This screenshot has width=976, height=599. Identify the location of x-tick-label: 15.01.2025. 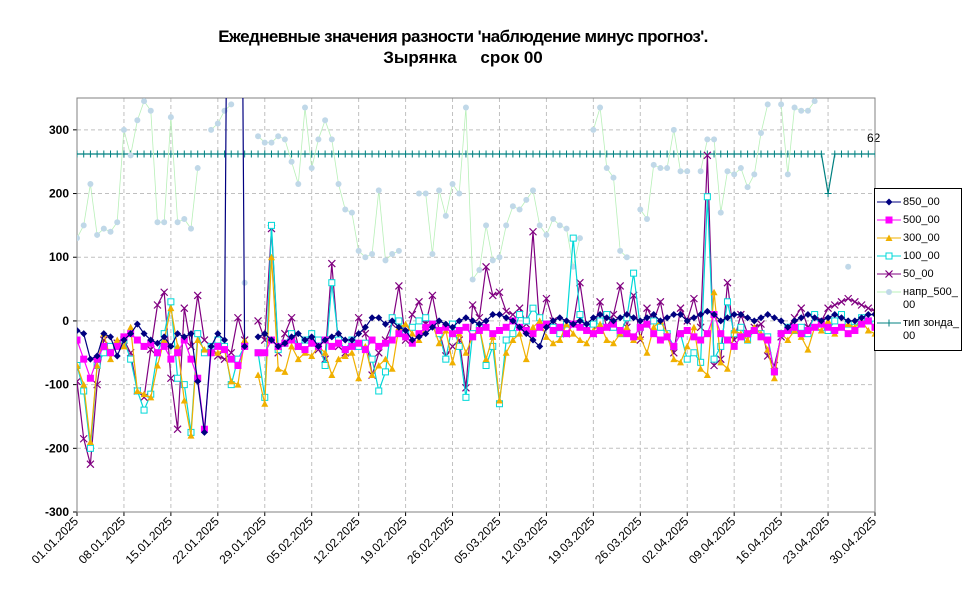
(149, 540).